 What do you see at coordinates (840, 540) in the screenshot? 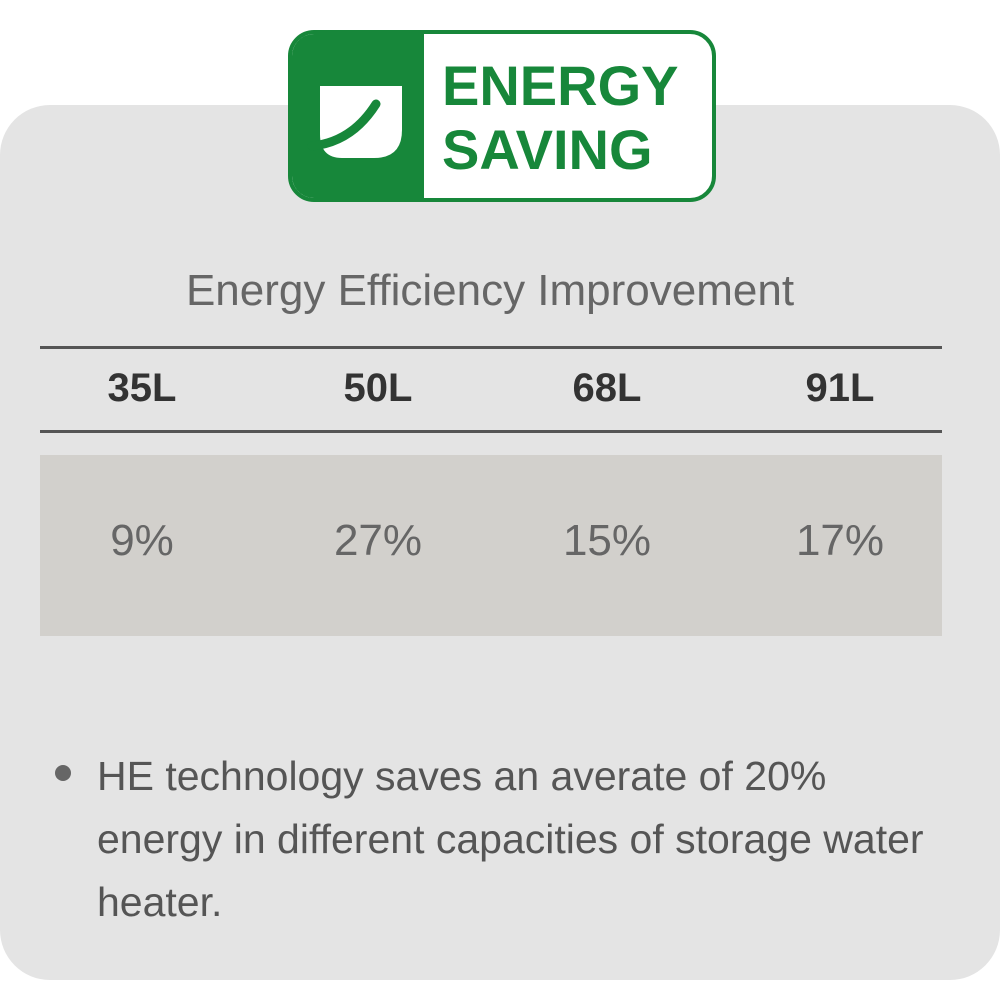
I see `cell: 17%` at bounding box center [840, 540].